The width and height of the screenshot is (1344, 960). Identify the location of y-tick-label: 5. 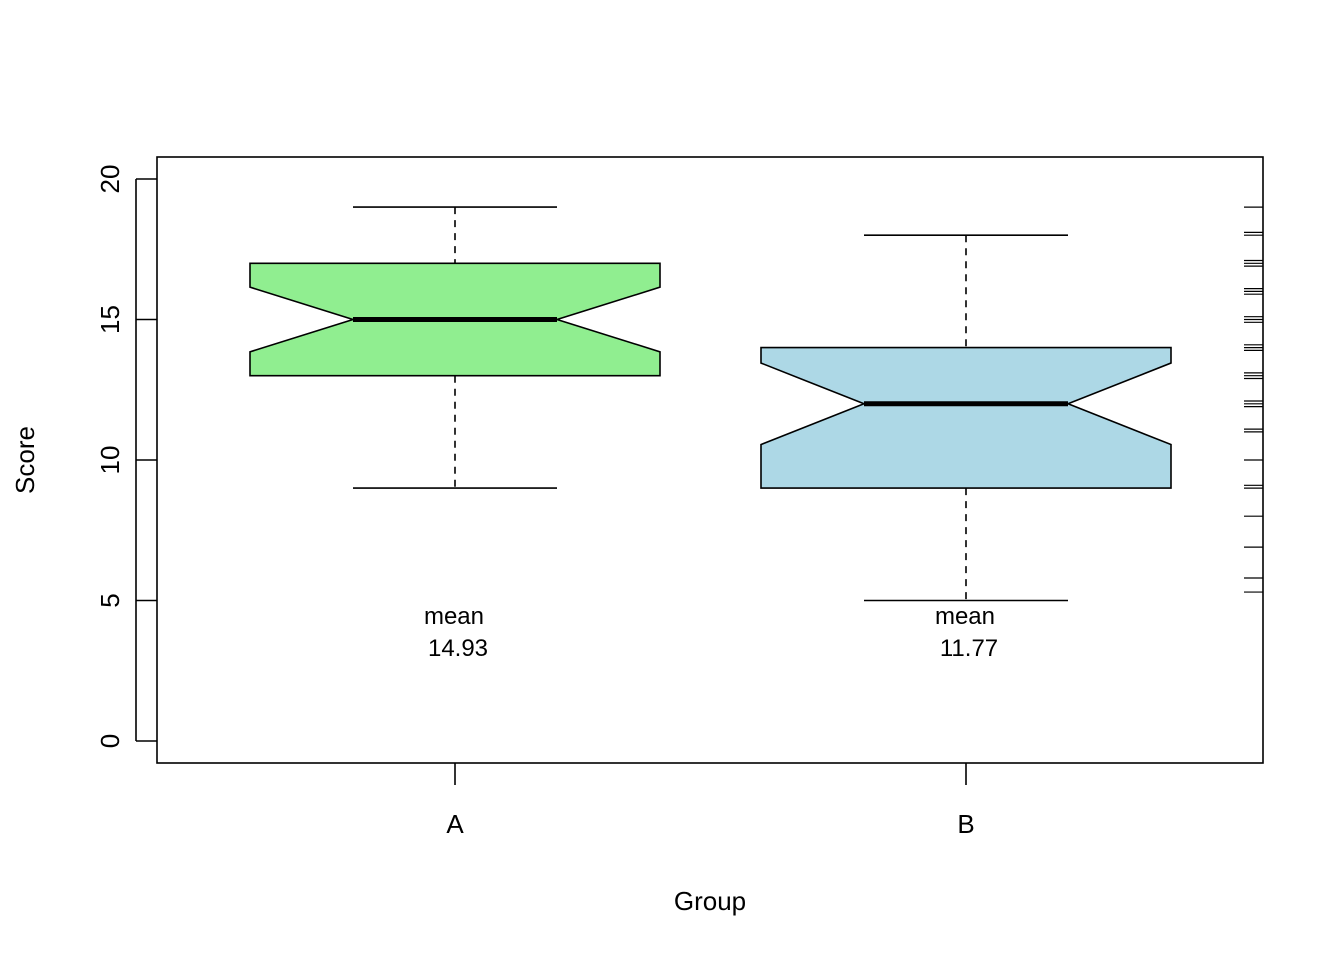
(110, 600).